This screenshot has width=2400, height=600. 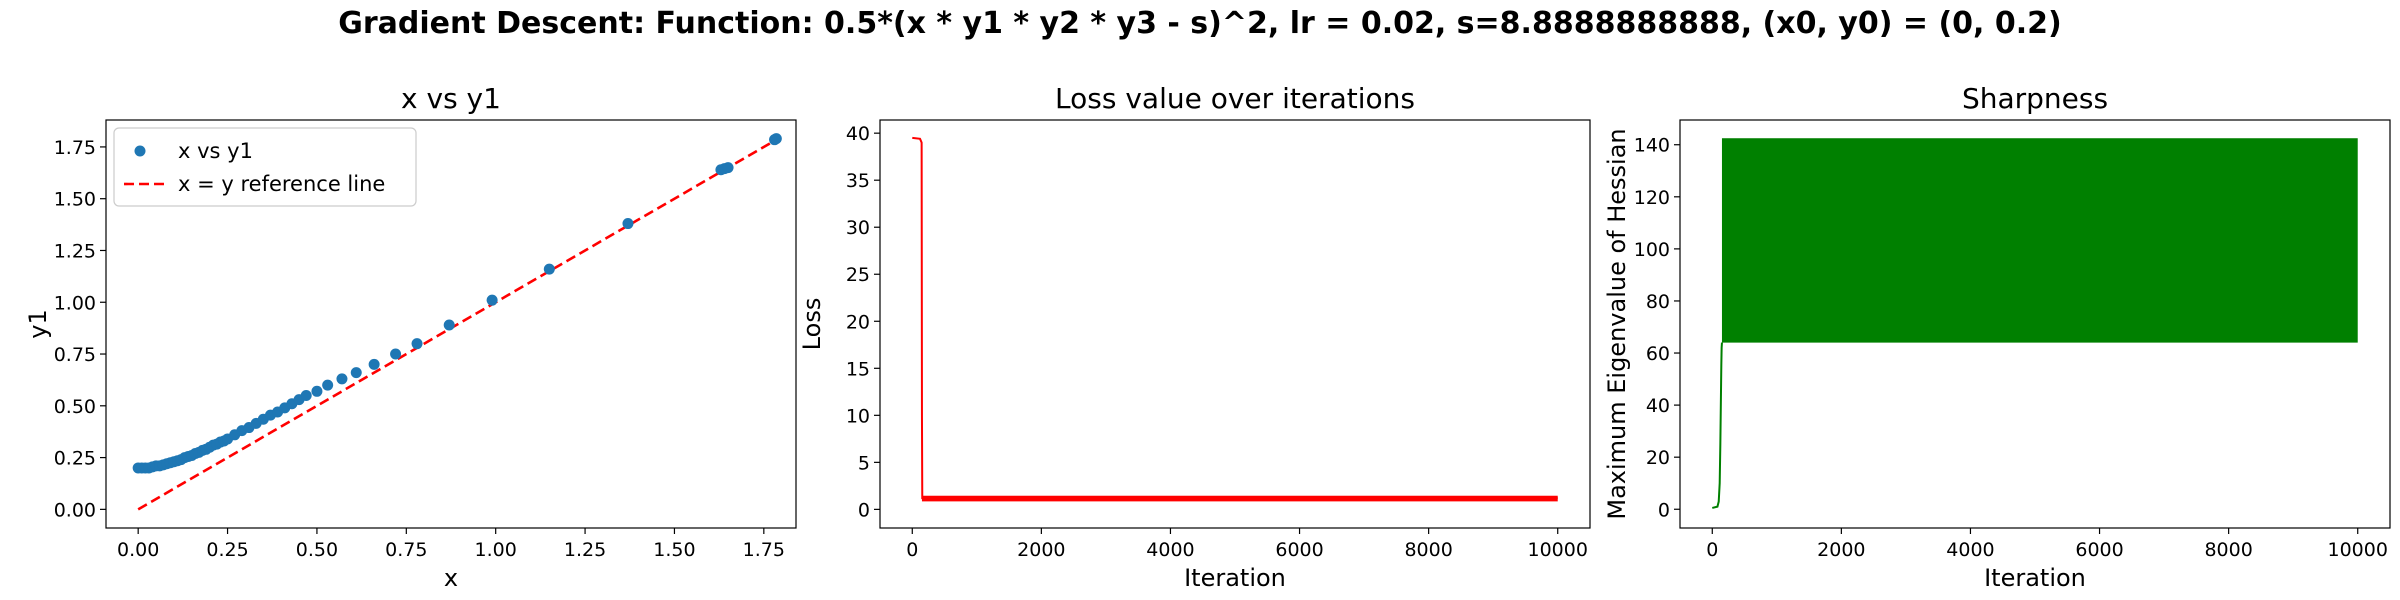 What do you see at coordinates (138, 550) in the screenshot?
I see `x-tick-label: 0.00` at bounding box center [138, 550].